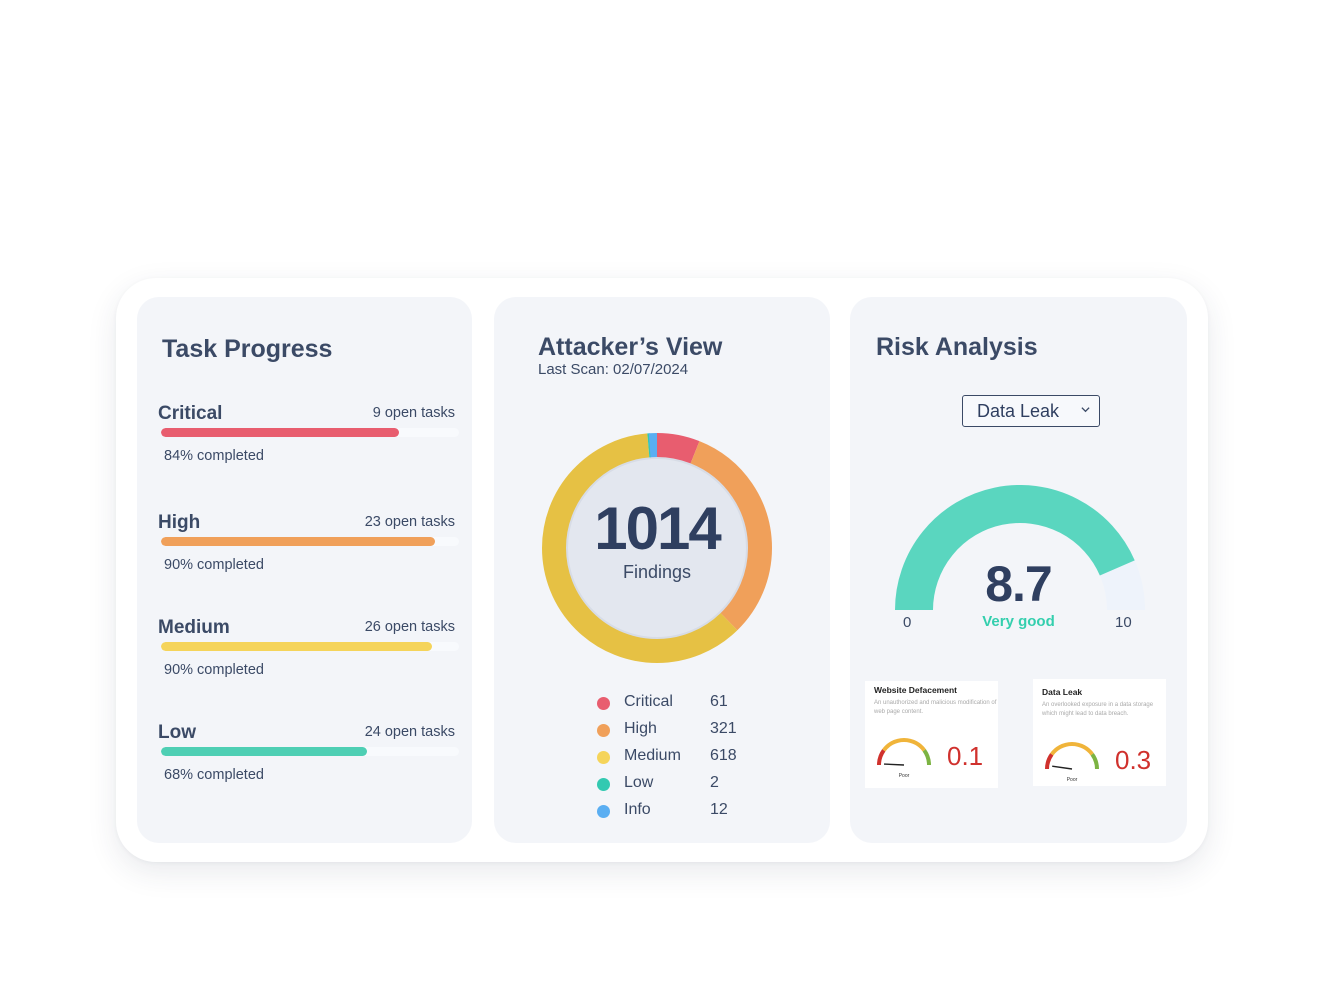 The image size is (1342, 1008). What do you see at coordinates (214, 456) in the screenshot?
I see `task-completed: 84% completed` at bounding box center [214, 456].